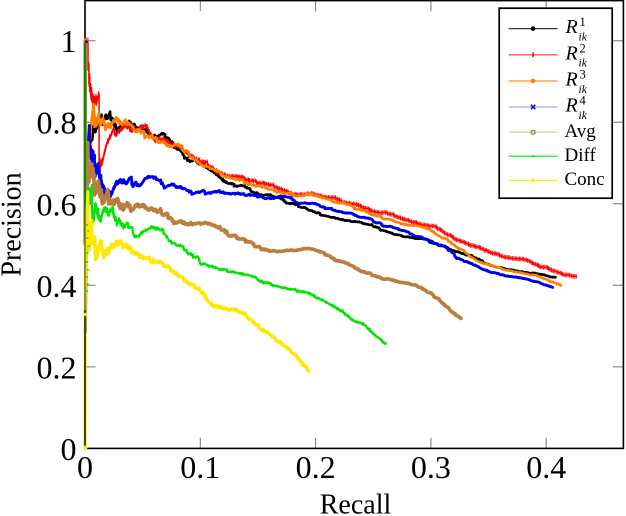 This screenshot has height=516, width=626. Describe the element at coordinates (583, 48) in the screenshot. I see `svg-text: 2` at that location.